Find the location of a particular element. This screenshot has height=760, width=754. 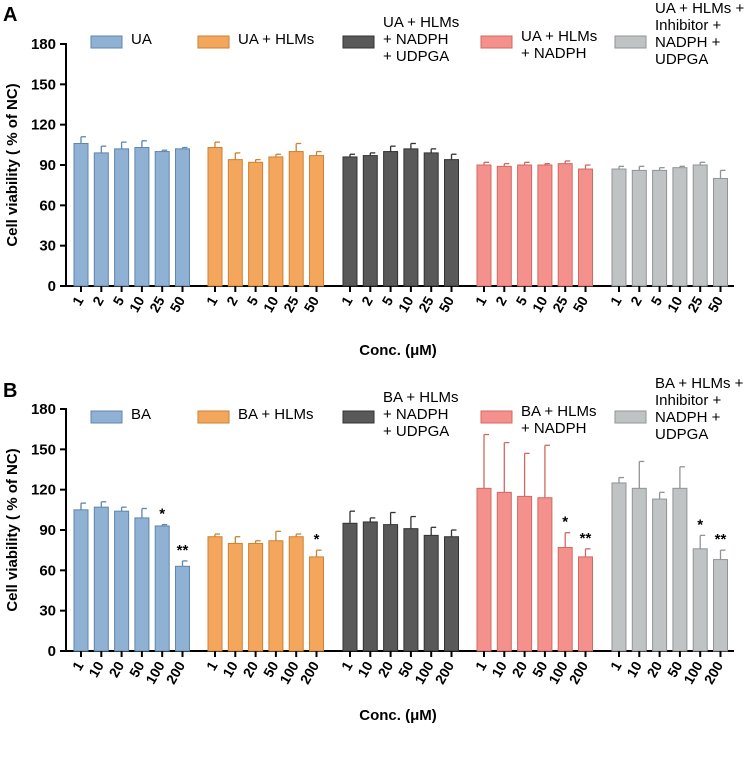

y-axis-title: Cell viability ( % of NC) is located at coordinates (12, 164).